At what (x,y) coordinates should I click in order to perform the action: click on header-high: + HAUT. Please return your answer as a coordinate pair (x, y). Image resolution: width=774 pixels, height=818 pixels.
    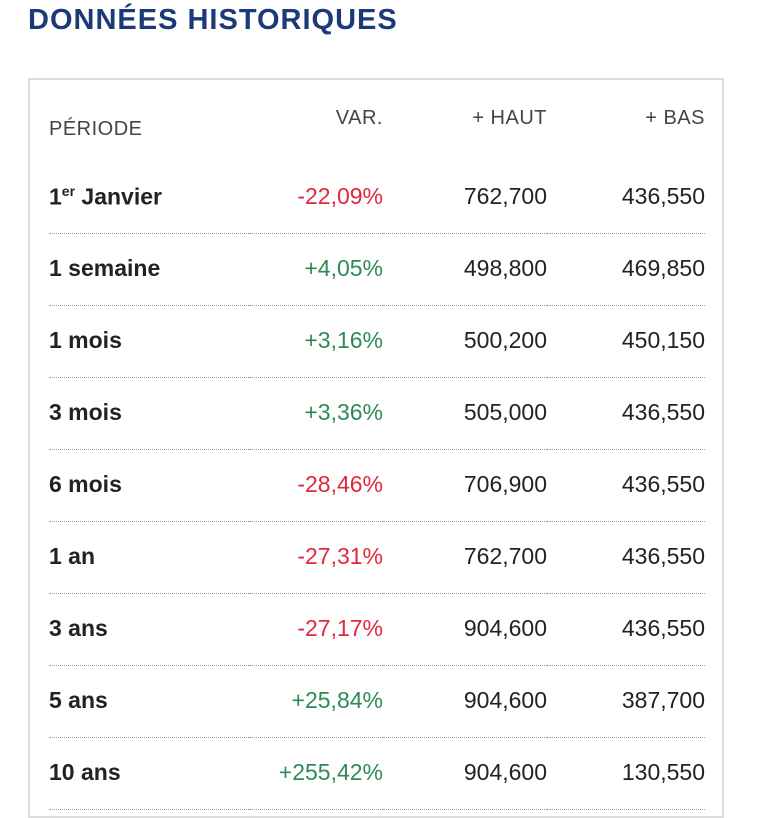
    Looking at the image, I should click on (509, 117).